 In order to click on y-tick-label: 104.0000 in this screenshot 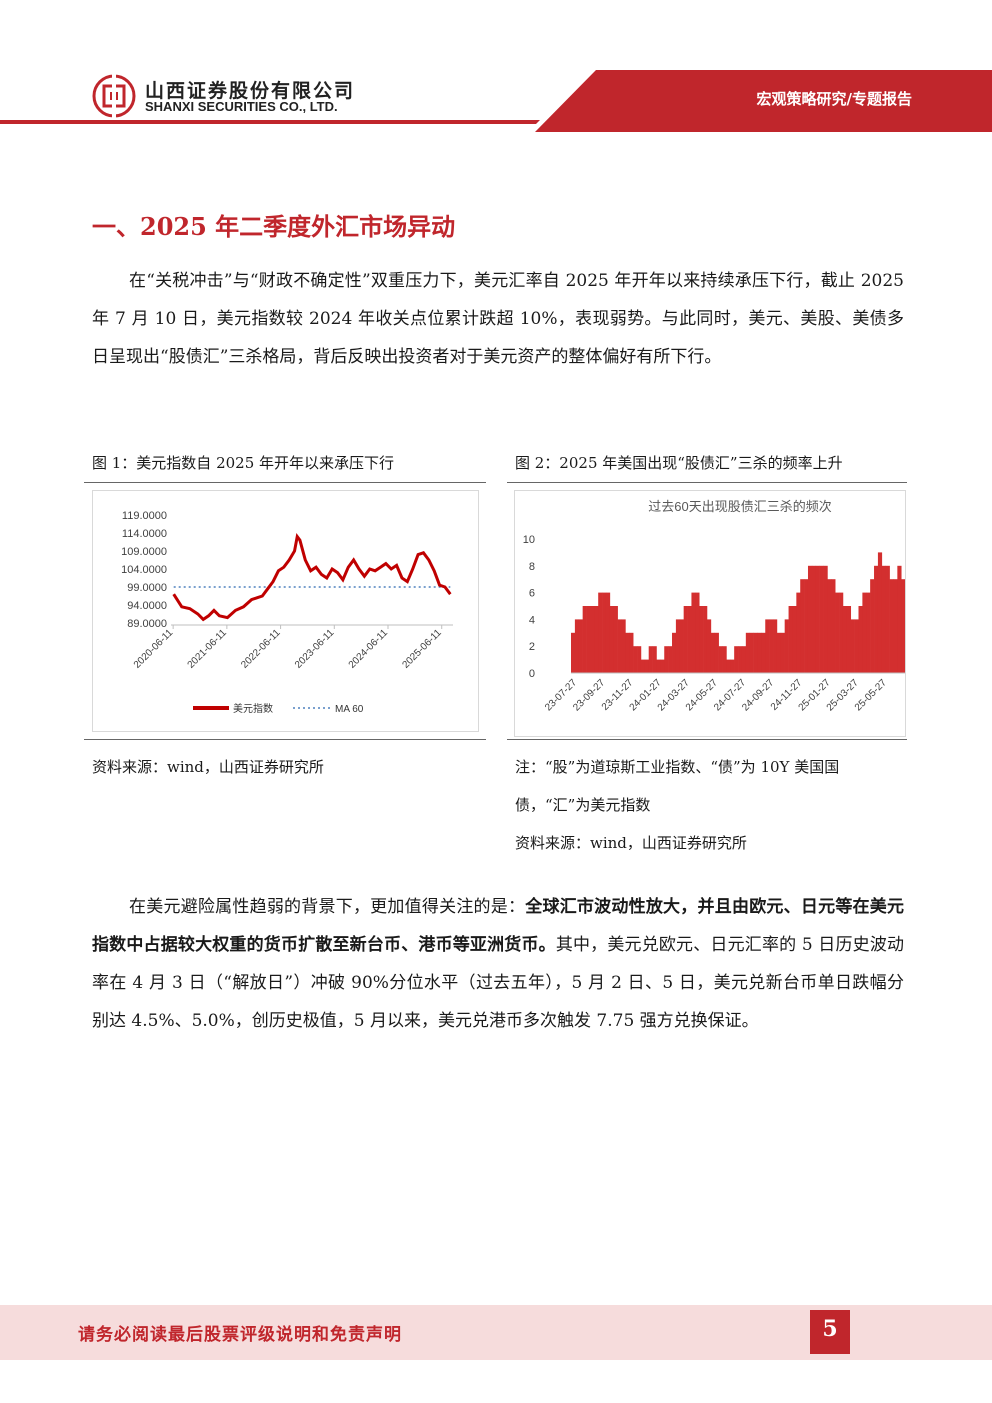, I will do `click(144, 570)`.